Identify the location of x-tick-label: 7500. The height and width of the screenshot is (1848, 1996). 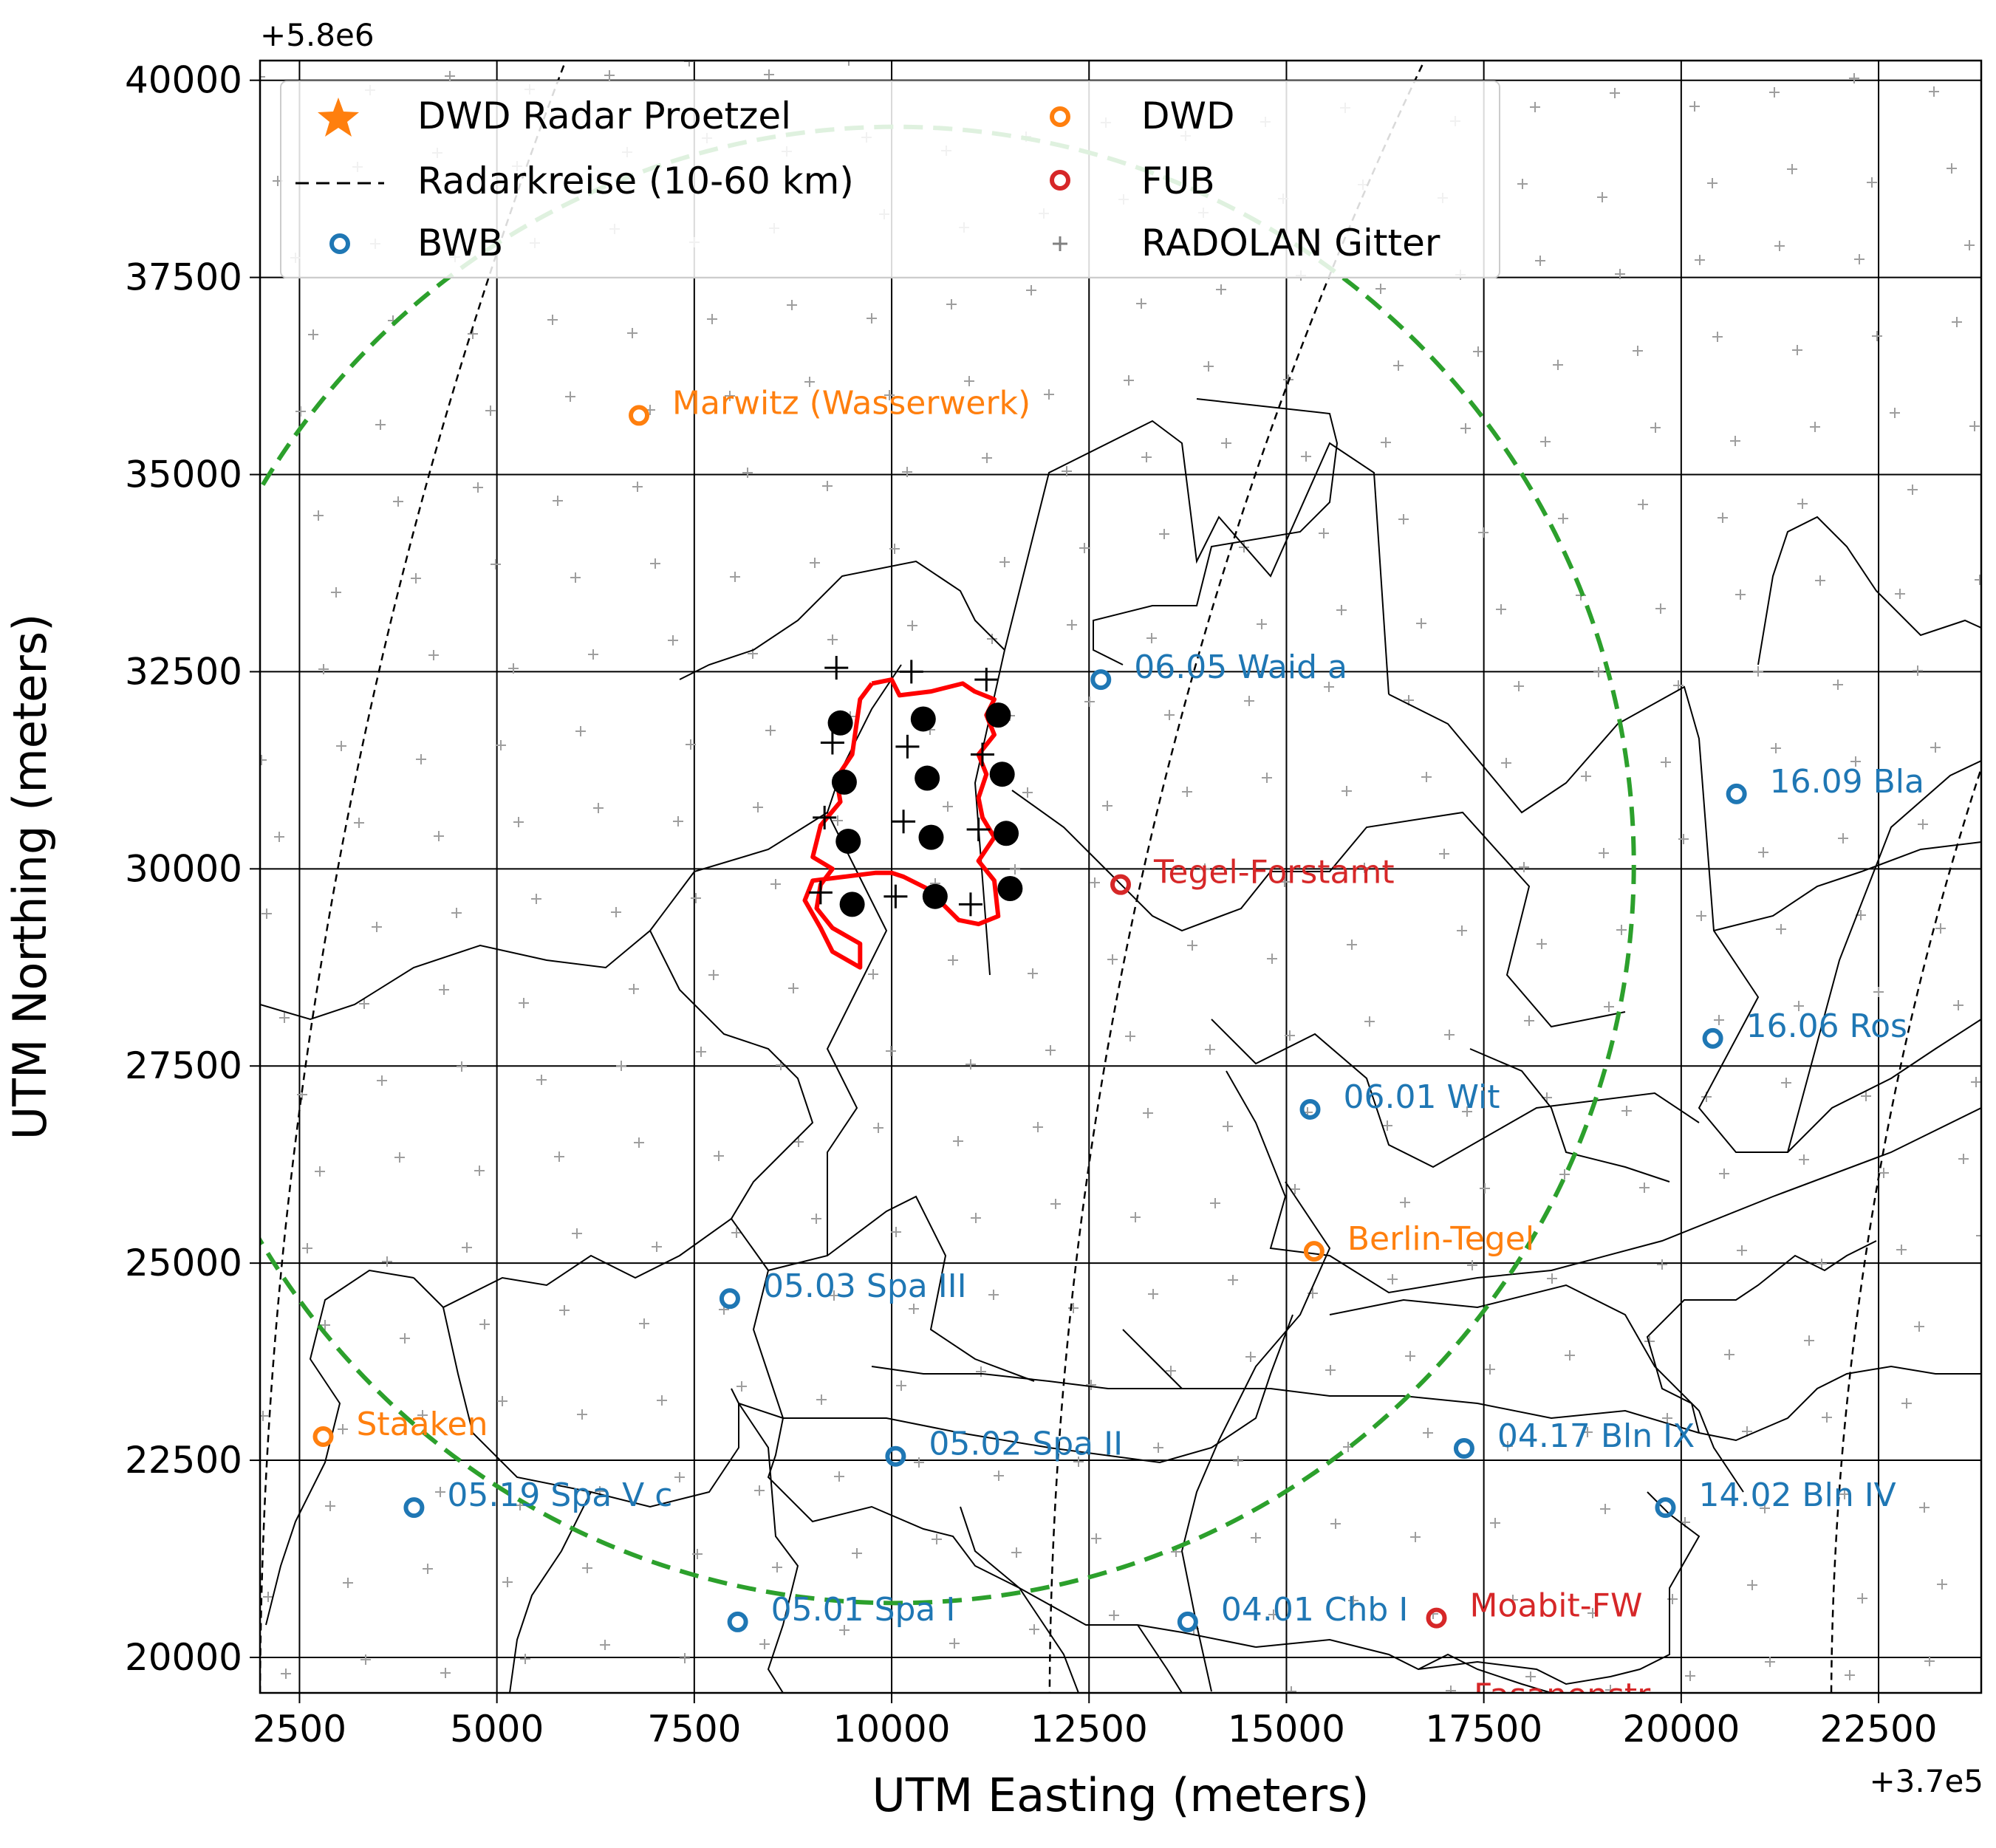
(694, 1729).